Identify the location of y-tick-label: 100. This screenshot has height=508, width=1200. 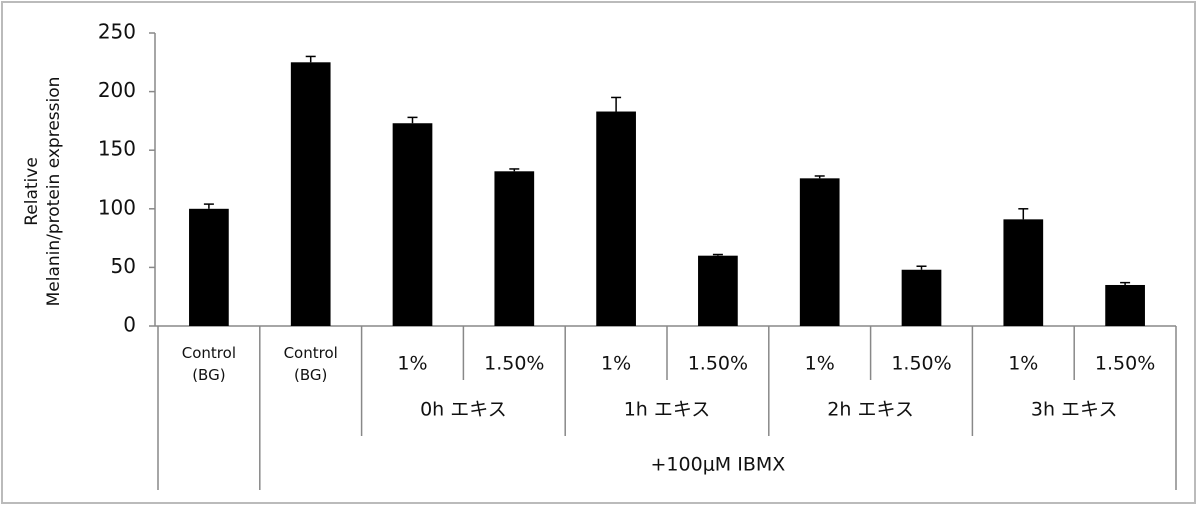
(117, 207).